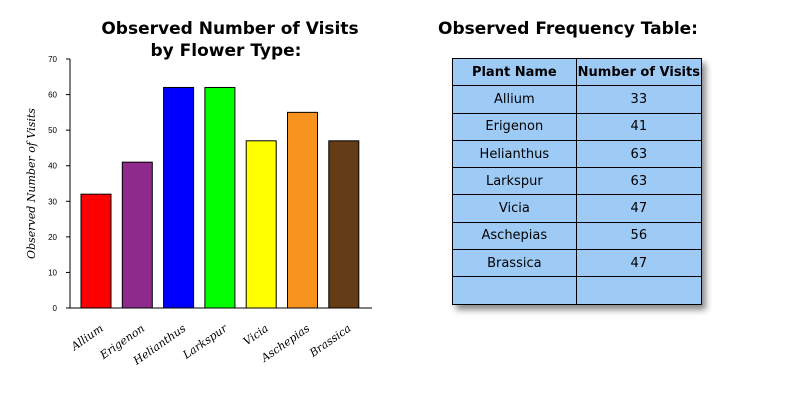 The image size is (800, 400). I want to click on visits-cell, so click(639, 290).